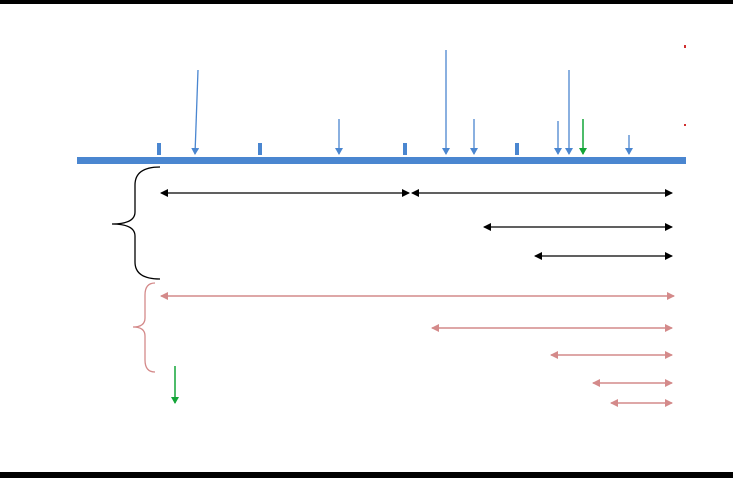 The height and width of the screenshot is (478, 733). I want to click on bottom-border, so click(366, 475).